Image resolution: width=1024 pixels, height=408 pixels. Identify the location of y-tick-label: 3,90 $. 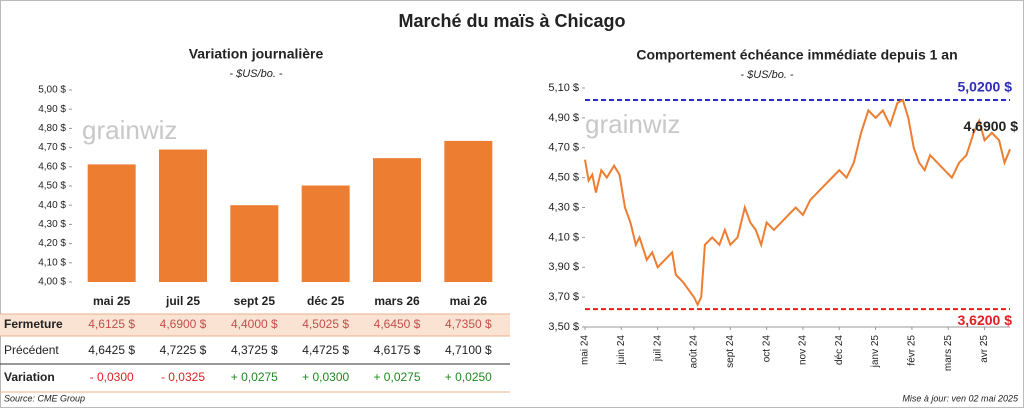
(563, 267).